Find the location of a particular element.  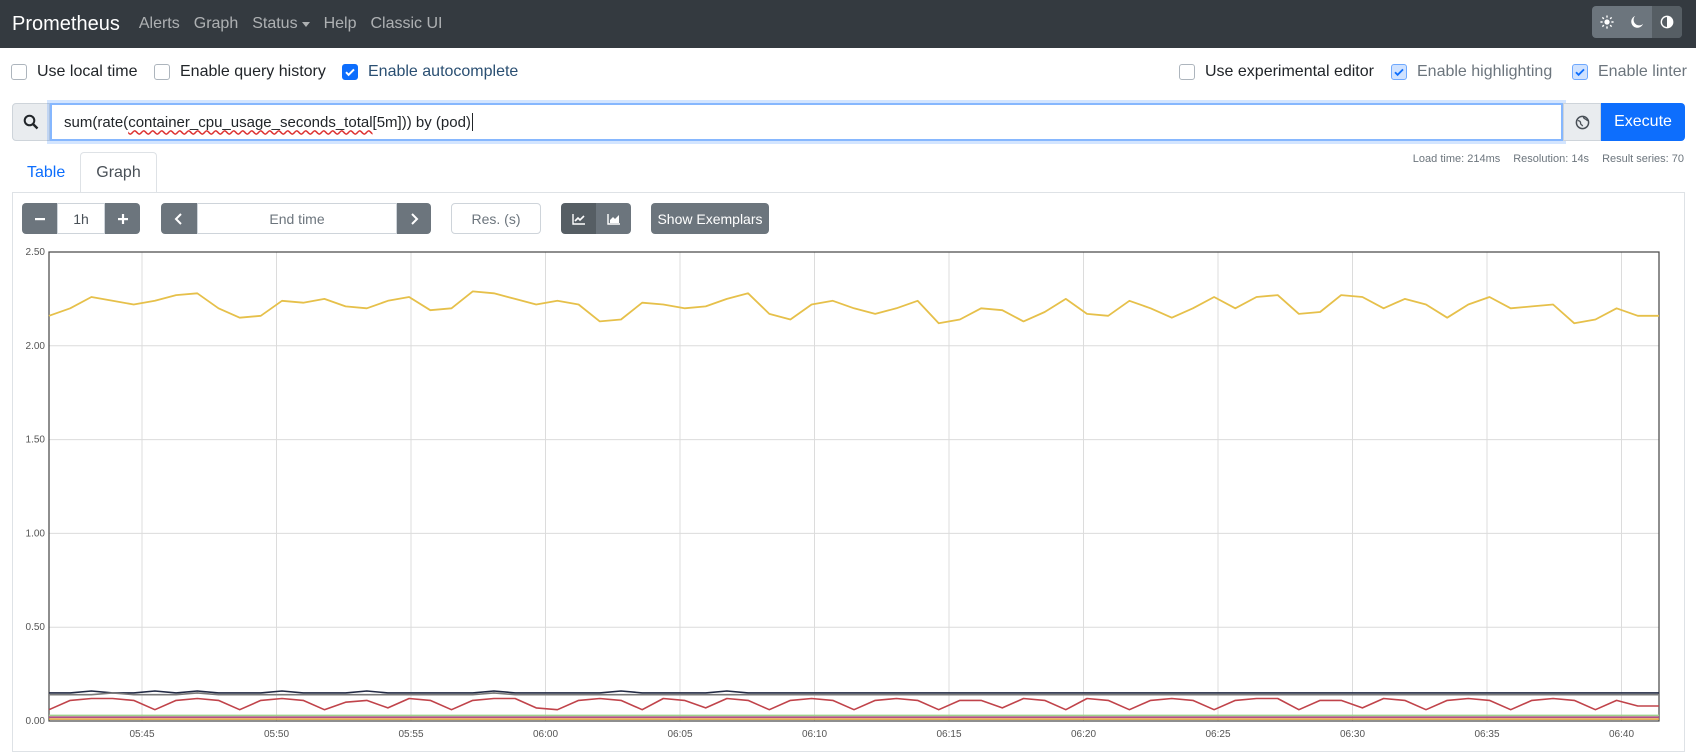

use-experimental-editor-label: Use experimental editor is located at coordinates (1289, 71).